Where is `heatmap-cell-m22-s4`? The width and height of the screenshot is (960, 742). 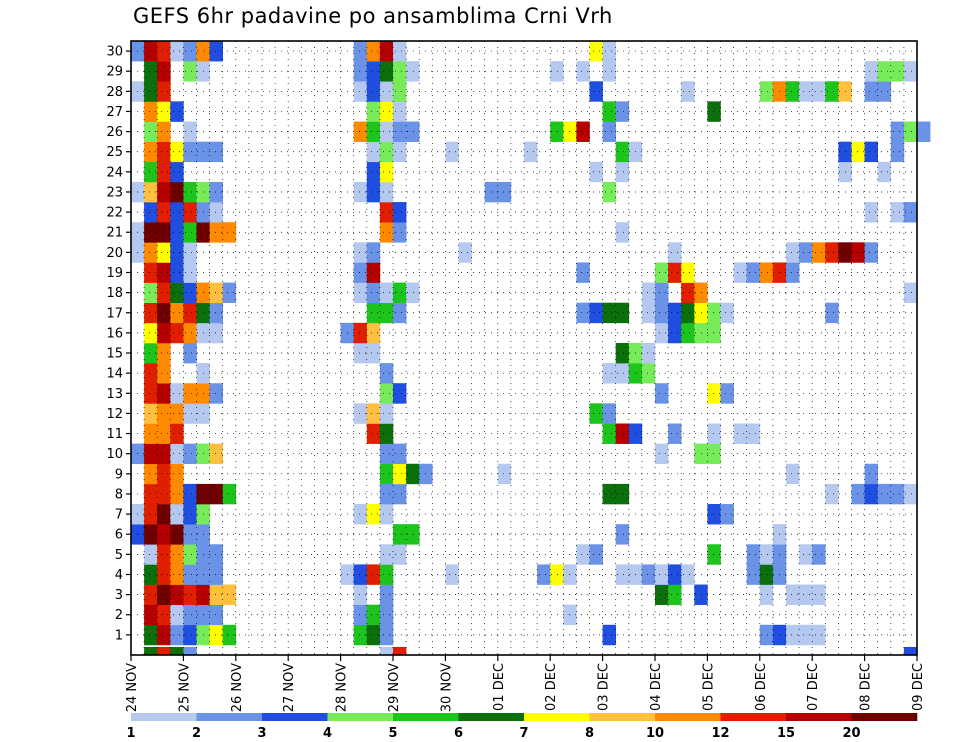 heatmap-cell-m22-s4 is located at coordinates (190, 212).